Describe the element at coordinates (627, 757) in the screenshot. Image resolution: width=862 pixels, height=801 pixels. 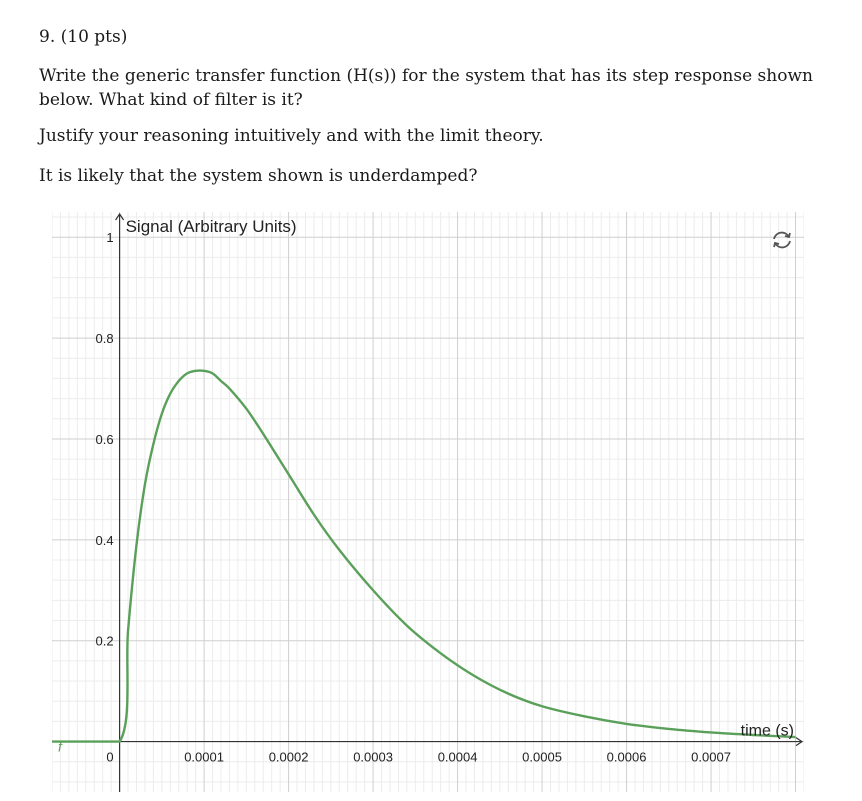
I see `x-tick-label: 0.0006` at that location.